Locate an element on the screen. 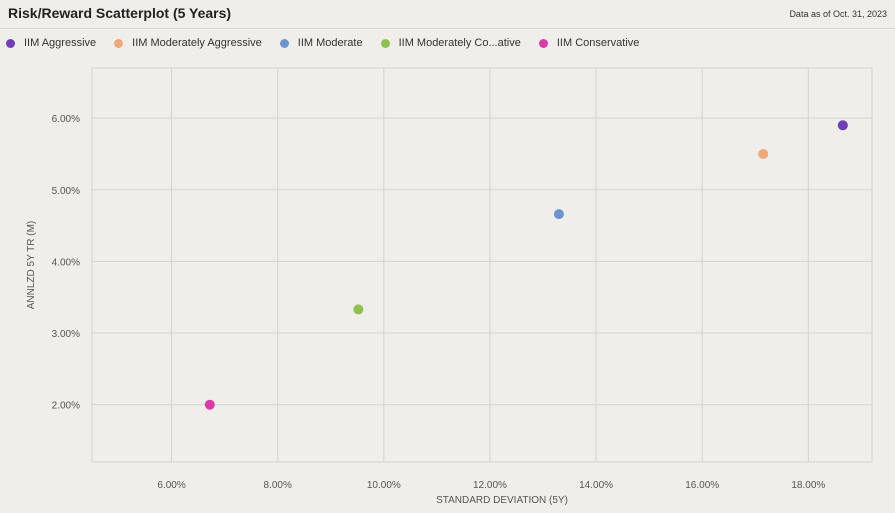 The height and width of the screenshot is (513, 895). legend-item-moderate: IIM Moderate is located at coordinates (321, 43).